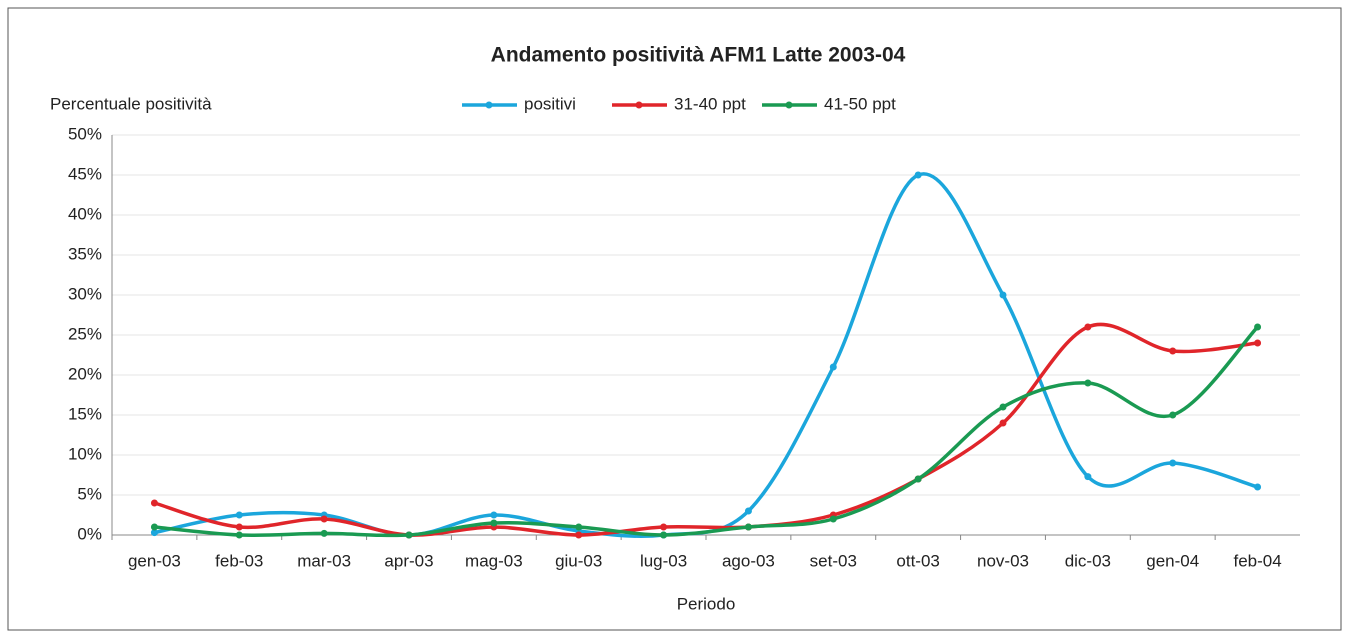 This screenshot has height=637, width=1349. What do you see at coordinates (578, 560) in the screenshot?
I see `x-tick-label: giu-03` at bounding box center [578, 560].